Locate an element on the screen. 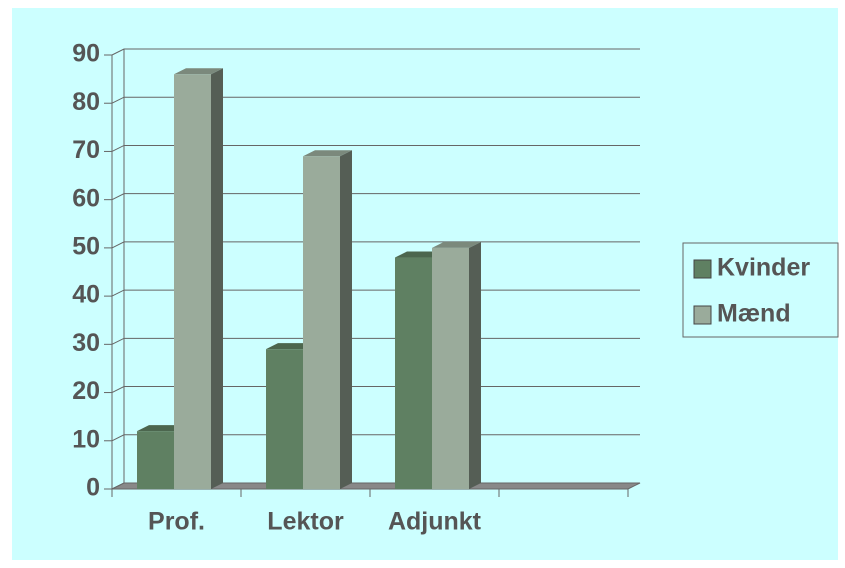  x-tick-label: Prof. is located at coordinates (176, 522).